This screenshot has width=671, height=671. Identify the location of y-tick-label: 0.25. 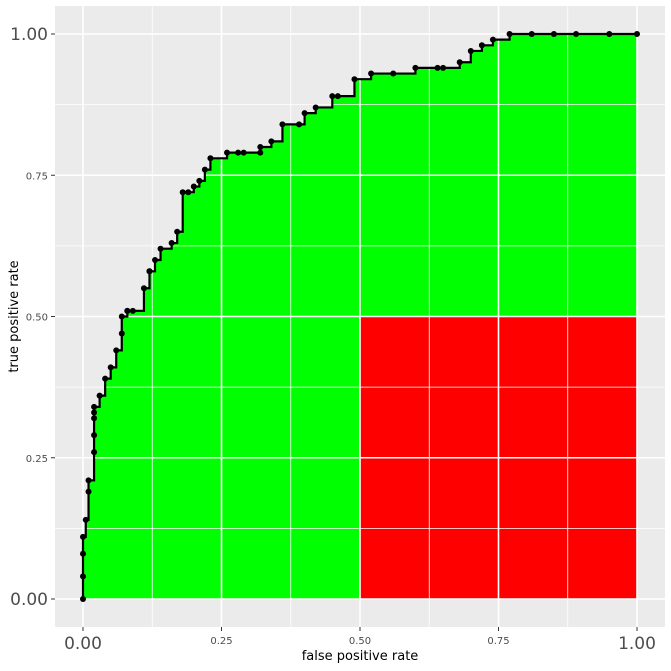
(37, 459).